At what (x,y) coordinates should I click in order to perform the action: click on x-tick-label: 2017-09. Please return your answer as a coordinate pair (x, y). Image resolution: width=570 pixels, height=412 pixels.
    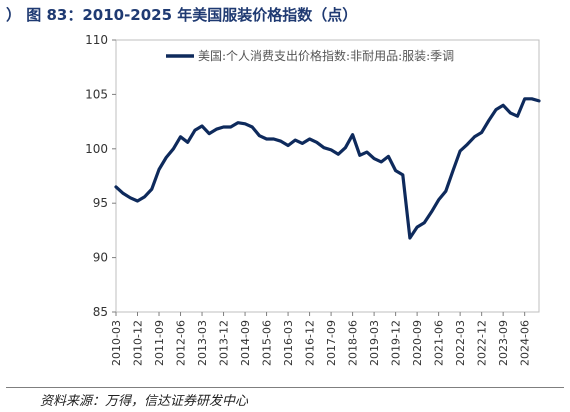
    Looking at the image, I should click on (331, 343).